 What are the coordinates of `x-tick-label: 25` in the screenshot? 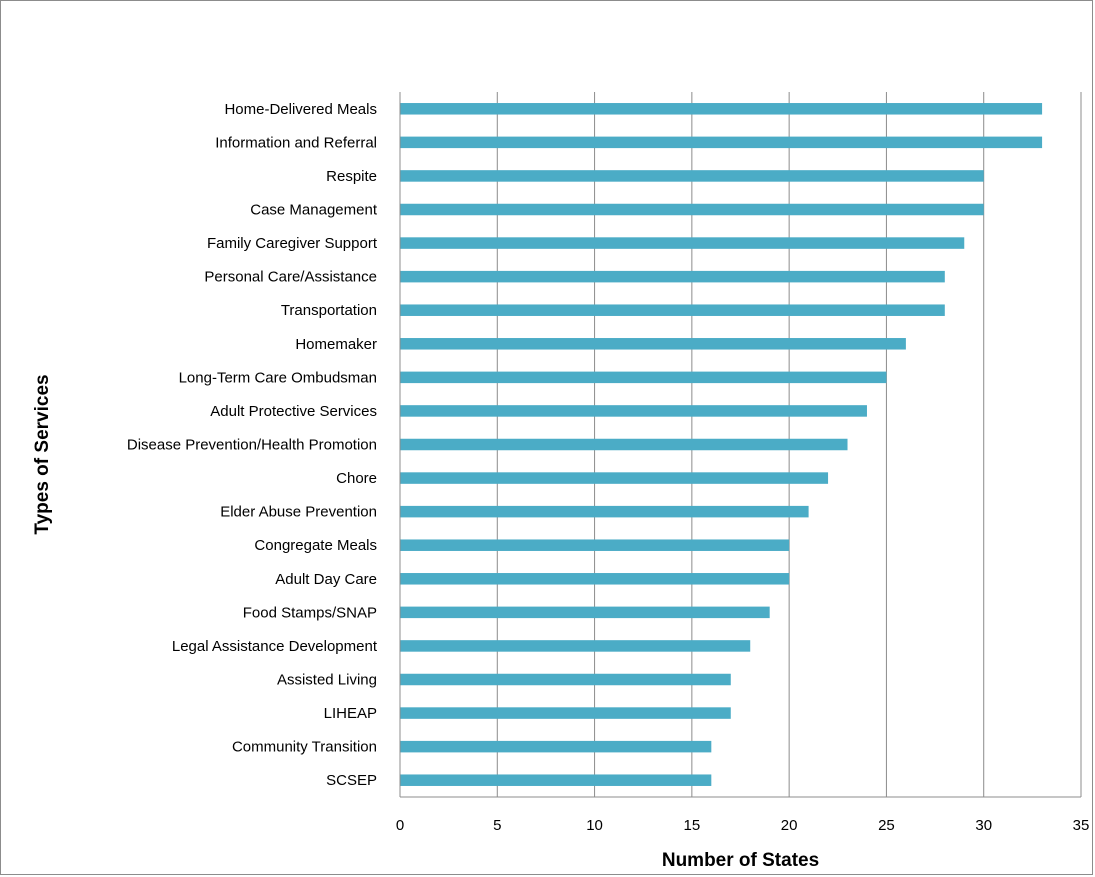 It's located at (886, 825).